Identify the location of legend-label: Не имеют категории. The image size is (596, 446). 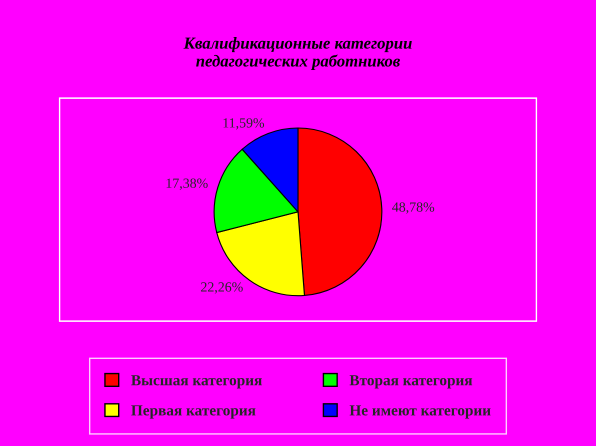
(420, 412).